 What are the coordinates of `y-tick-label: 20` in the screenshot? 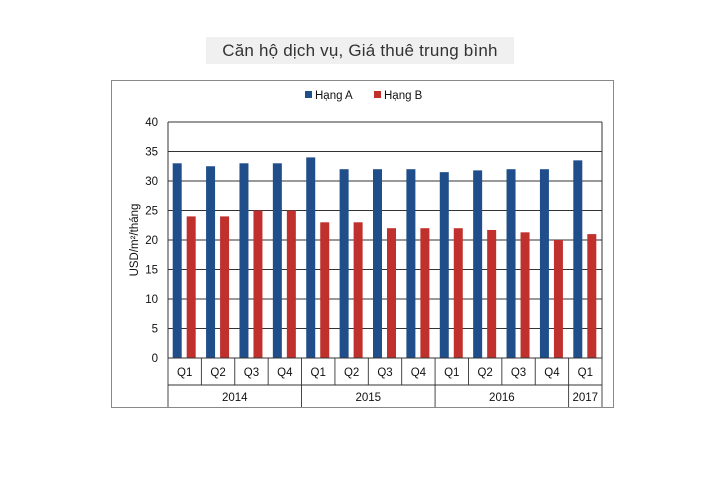 It's located at (151, 241).